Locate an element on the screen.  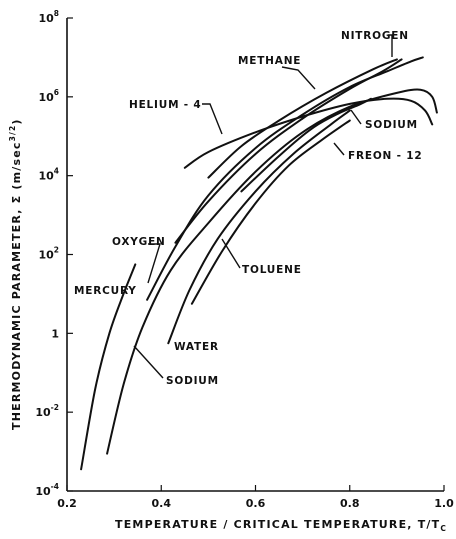
x-tick-label: 0.8 is located at coordinates (350, 503).